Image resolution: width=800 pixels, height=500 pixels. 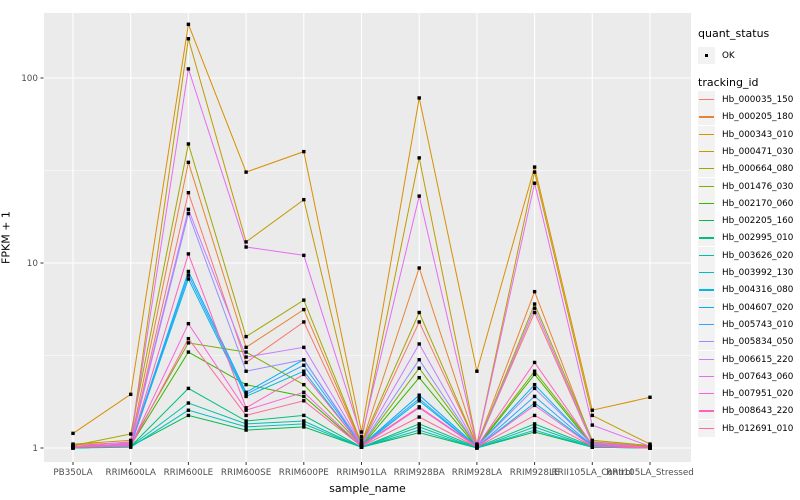 I want to click on legend-item-Hb_012691_010: Hb_012691_010, so click(x=749, y=428).